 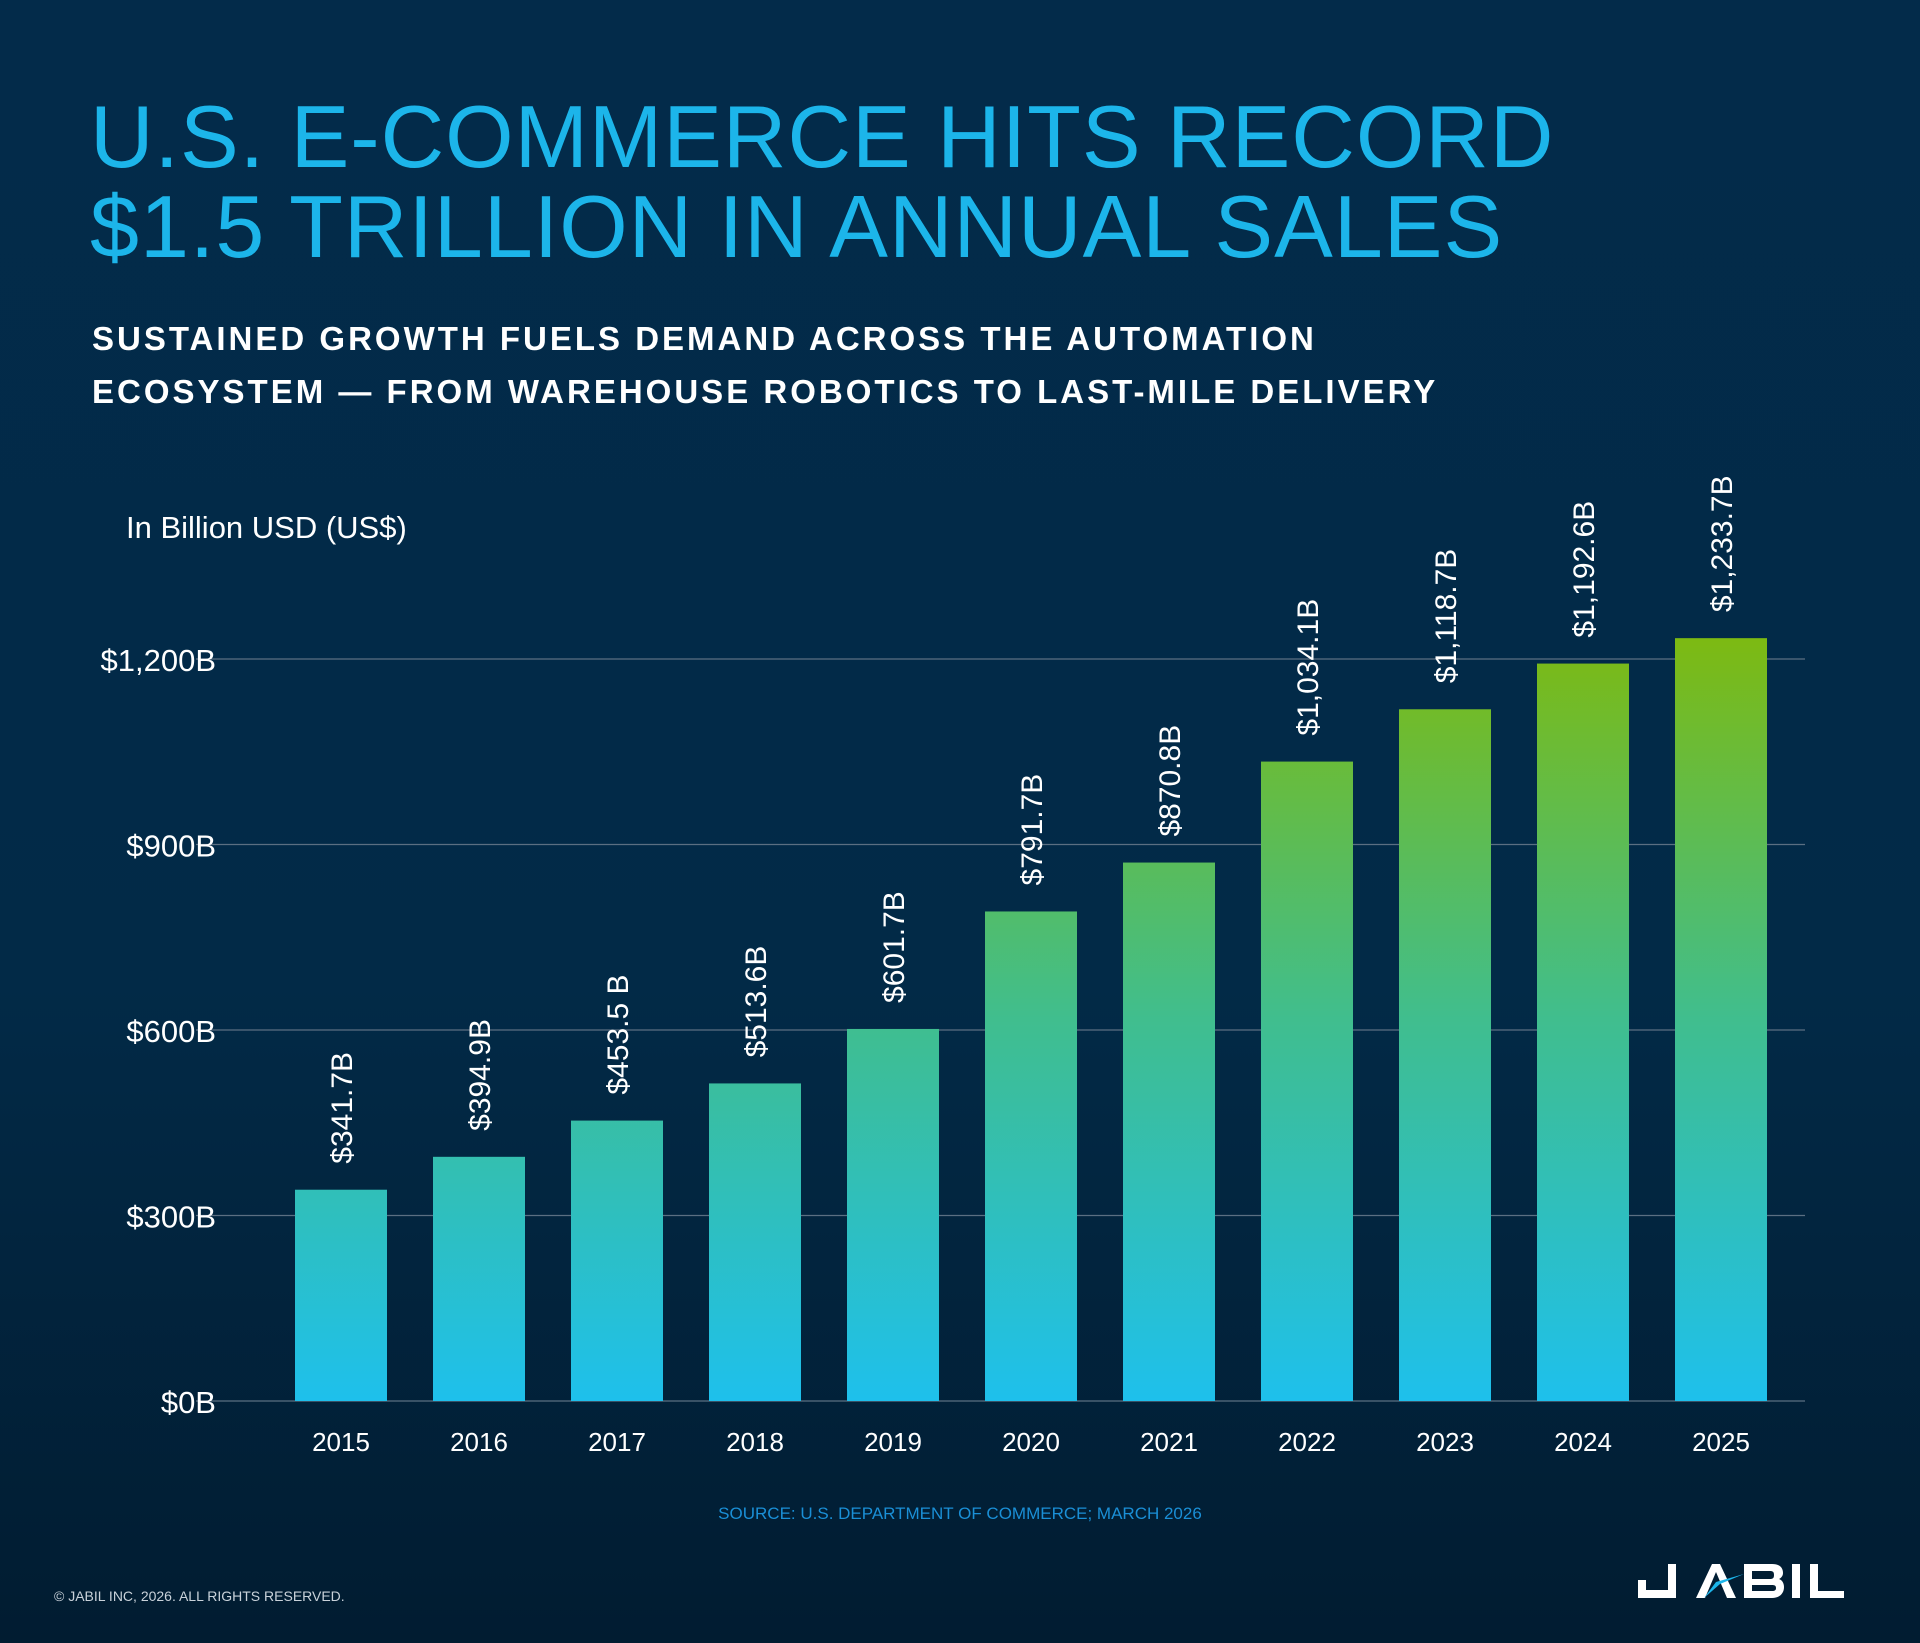 What do you see at coordinates (341, 1442) in the screenshot?
I see `x-tick-label: 2015` at bounding box center [341, 1442].